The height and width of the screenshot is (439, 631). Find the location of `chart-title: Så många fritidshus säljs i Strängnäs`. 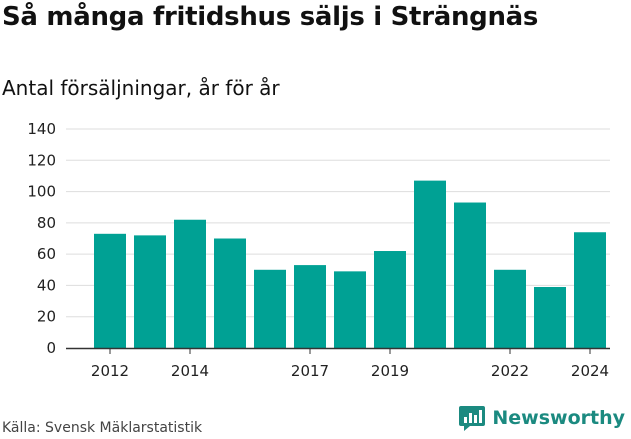

chart-title: Så många fritidshus säljs i Strängnäs is located at coordinates (270, 17).